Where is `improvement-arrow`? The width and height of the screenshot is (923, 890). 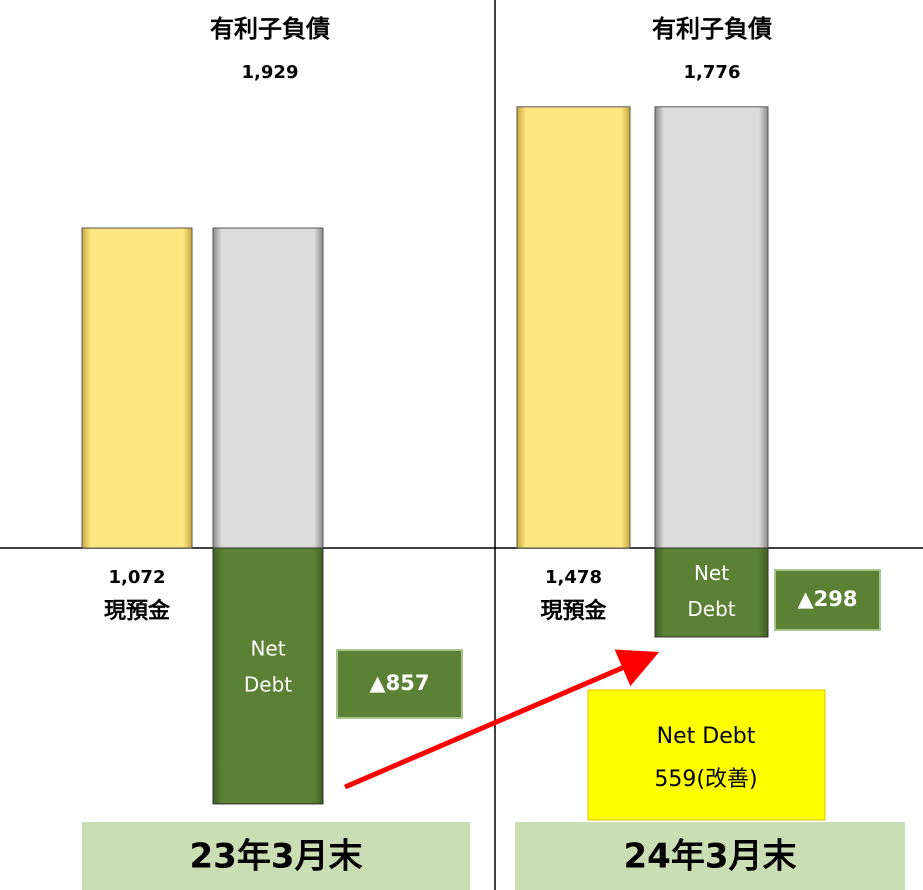 improvement-arrow is located at coordinates (502, 719).